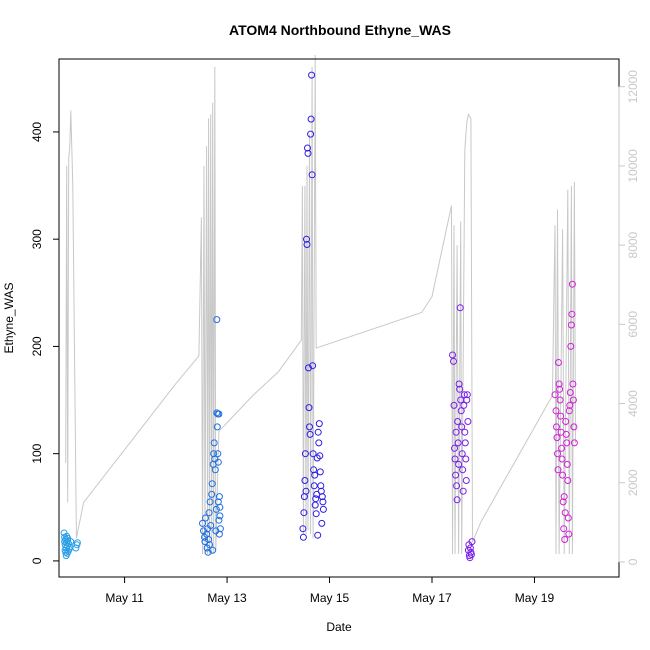 The width and height of the screenshot is (650, 650). I want to click on right-y-axis: 0 2000 4000 6000 8000 10000 12000, so click(629, 317).